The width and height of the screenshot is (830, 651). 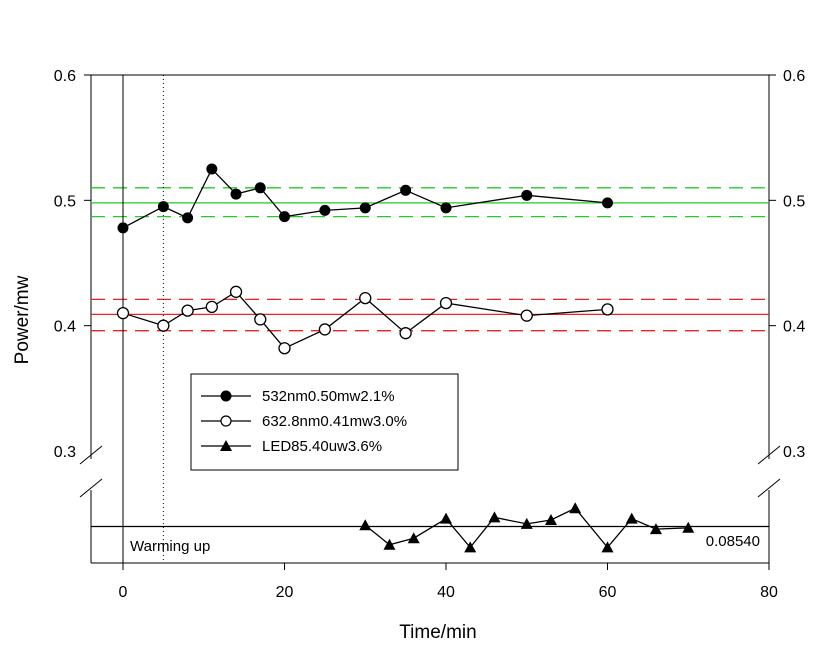 I want to click on y-tick-label-left: 0.5, so click(x=65, y=201).